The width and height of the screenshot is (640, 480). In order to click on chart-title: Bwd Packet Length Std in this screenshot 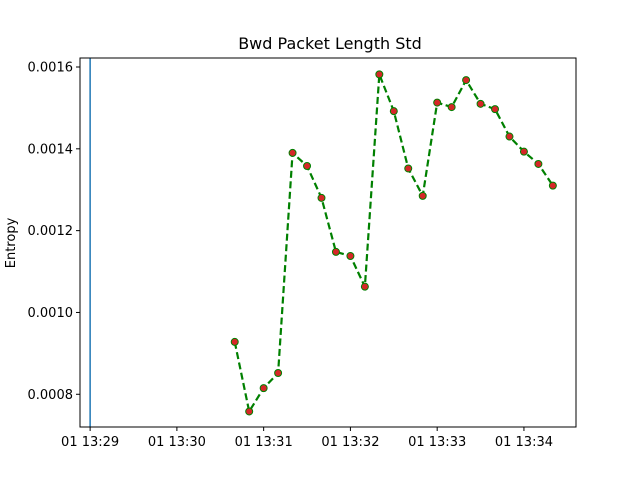, I will do `click(330, 43)`.